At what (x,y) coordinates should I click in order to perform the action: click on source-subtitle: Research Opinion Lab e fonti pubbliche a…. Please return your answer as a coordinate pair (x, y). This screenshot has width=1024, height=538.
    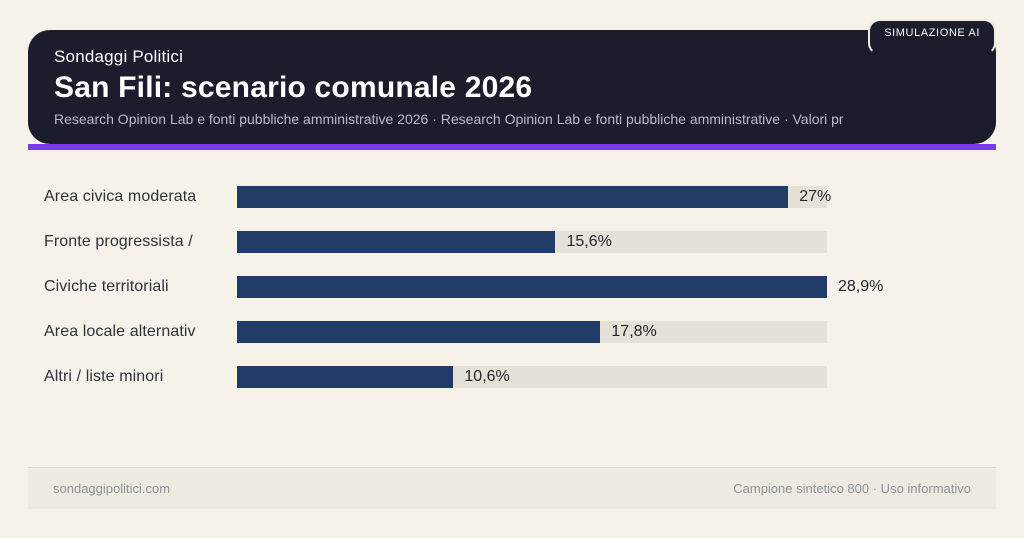
    Looking at the image, I should click on (449, 119).